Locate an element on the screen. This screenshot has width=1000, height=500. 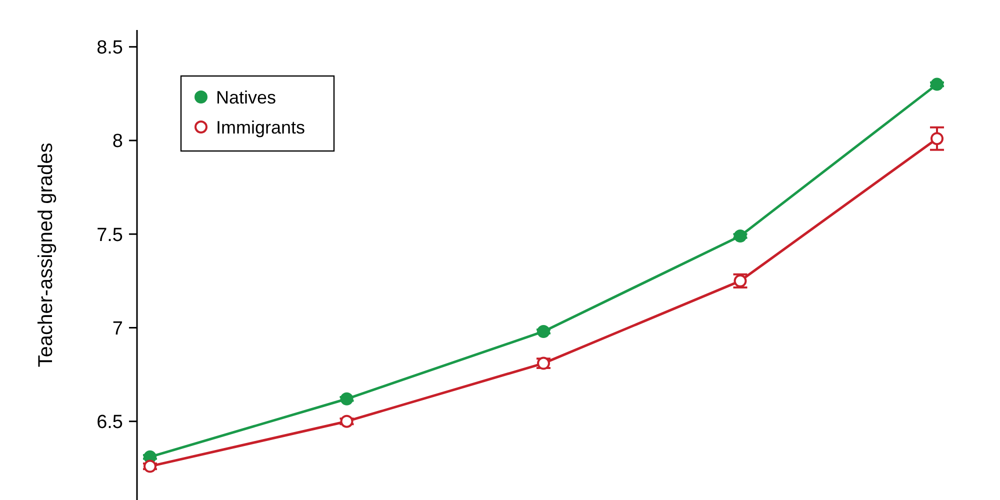
legend-label: Natives is located at coordinates (246, 97).